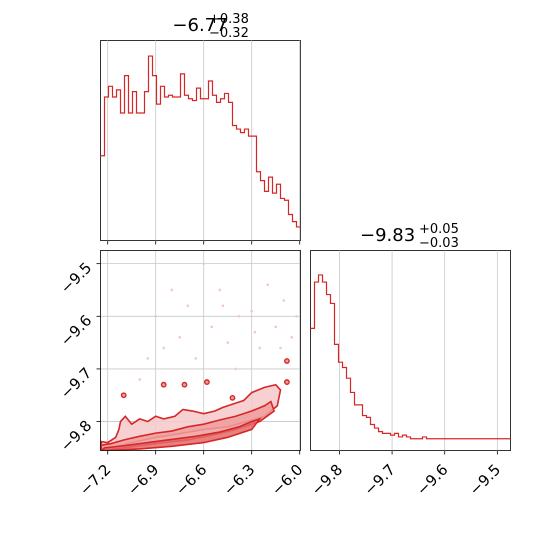 The height and width of the screenshot is (550, 550). I want to click on y-tick-label: −9.6, so click(76, 330).